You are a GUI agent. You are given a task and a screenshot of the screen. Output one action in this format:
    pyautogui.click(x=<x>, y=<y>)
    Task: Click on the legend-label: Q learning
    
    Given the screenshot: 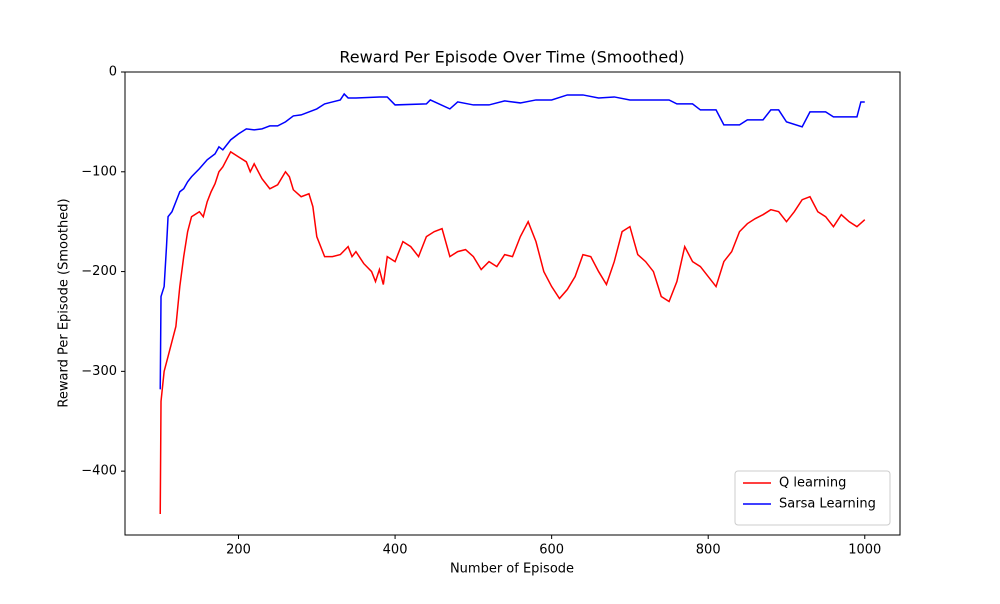 What is the action you would take?
    pyautogui.click(x=812, y=483)
    